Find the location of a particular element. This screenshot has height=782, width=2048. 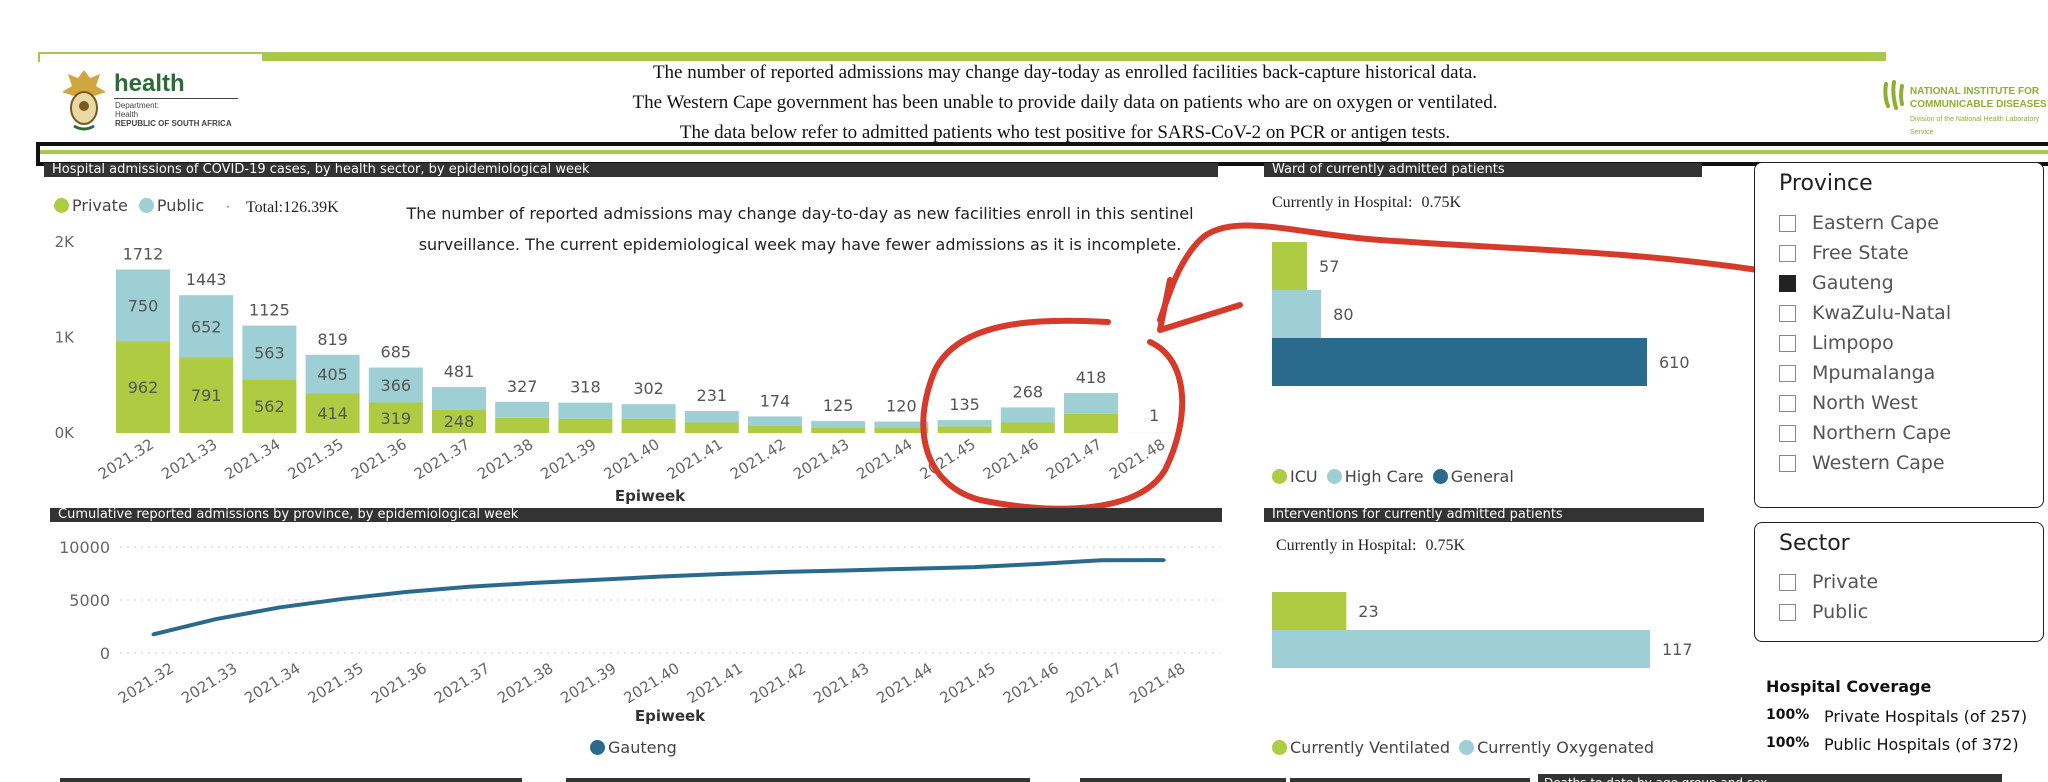

province-option-northern-cape: Northern Cape is located at coordinates (1865, 433).